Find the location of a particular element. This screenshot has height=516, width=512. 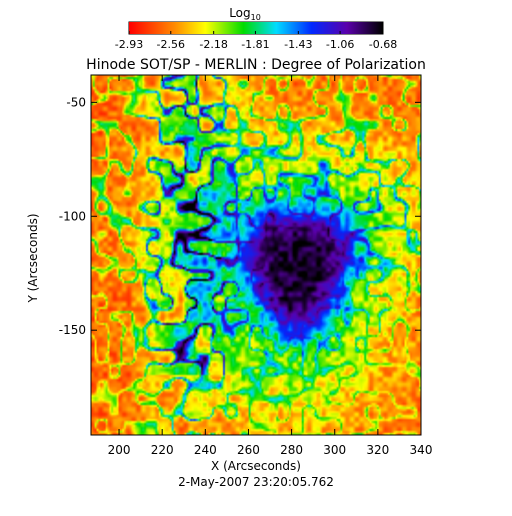

colorbar-gradient is located at coordinates (256, 28).